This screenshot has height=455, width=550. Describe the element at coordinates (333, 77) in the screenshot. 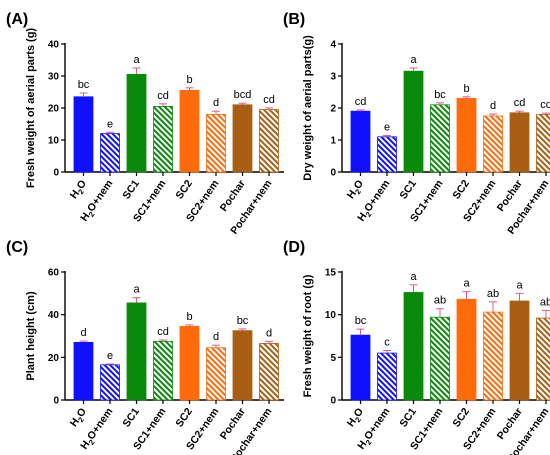

I see `y-tick-label: 3` at that location.